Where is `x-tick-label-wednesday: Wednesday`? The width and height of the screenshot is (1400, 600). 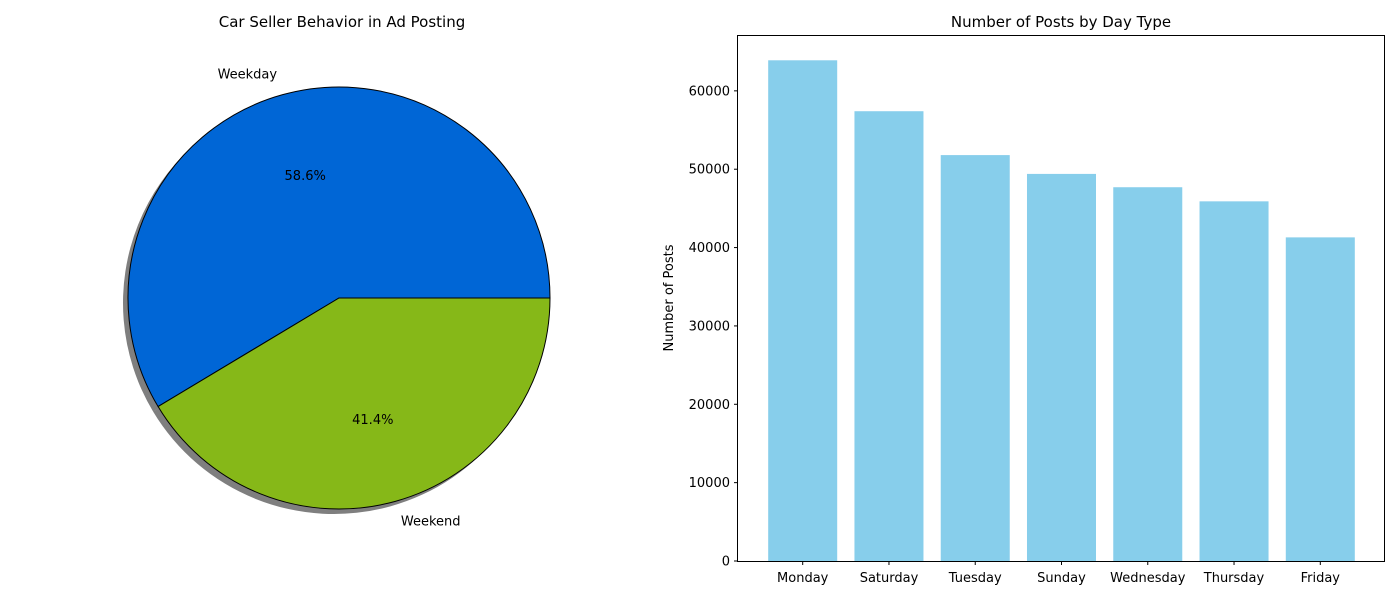 x-tick-label-wednesday: Wednesday is located at coordinates (1148, 578).